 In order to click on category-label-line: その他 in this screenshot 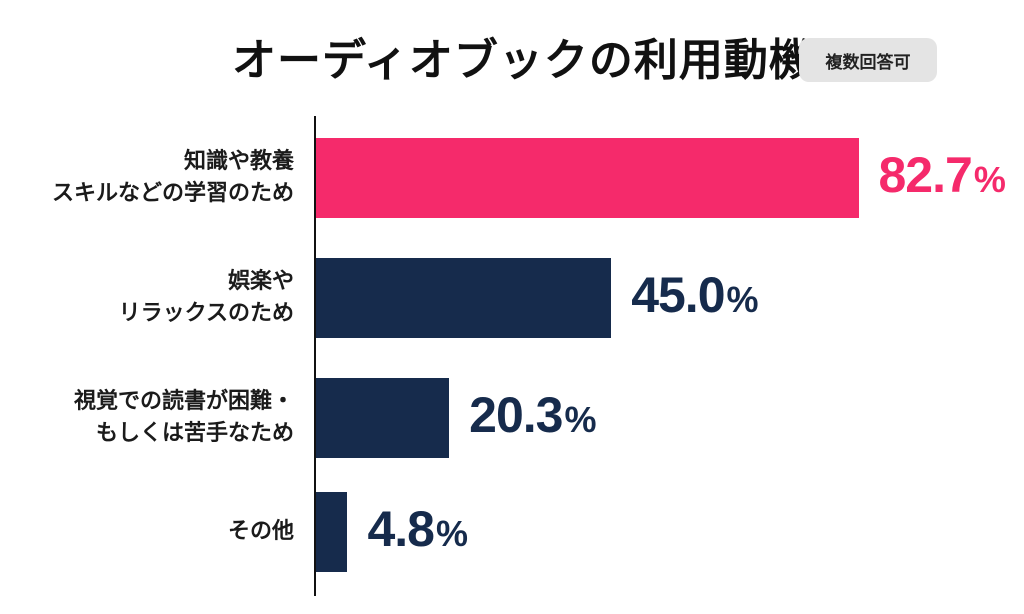, I will do `click(260, 531)`.